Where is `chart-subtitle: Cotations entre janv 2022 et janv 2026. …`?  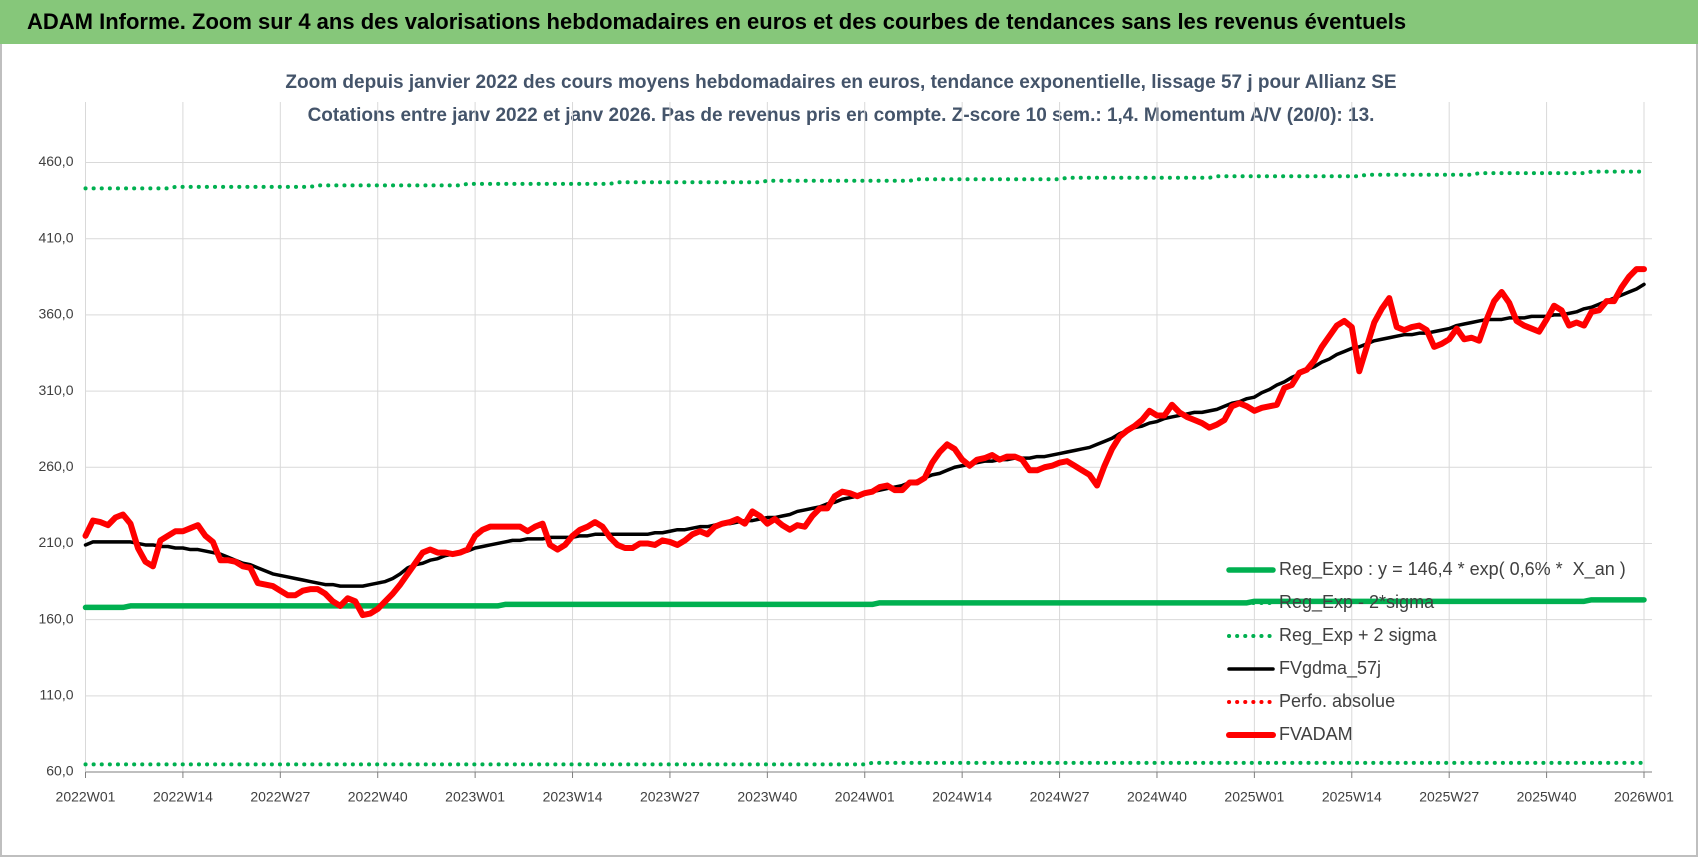 chart-subtitle: Cotations entre janv 2022 et janv 2026. … is located at coordinates (841, 115).